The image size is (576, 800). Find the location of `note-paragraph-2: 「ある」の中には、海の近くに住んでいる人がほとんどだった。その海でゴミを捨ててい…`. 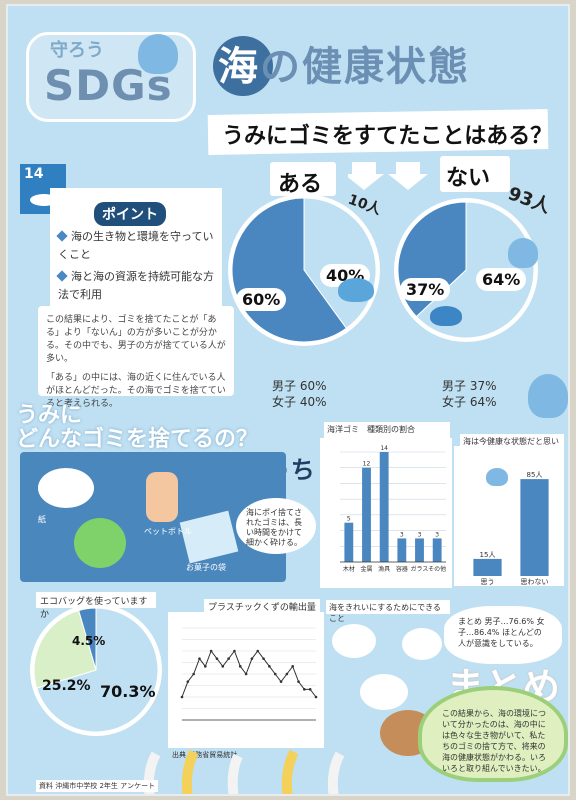

note-paragraph-2: 「ある」の中には、海の近くに住んでいる人がほとんどだった。その海でゴミを捨ててい… is located at coordinates (136, 391).